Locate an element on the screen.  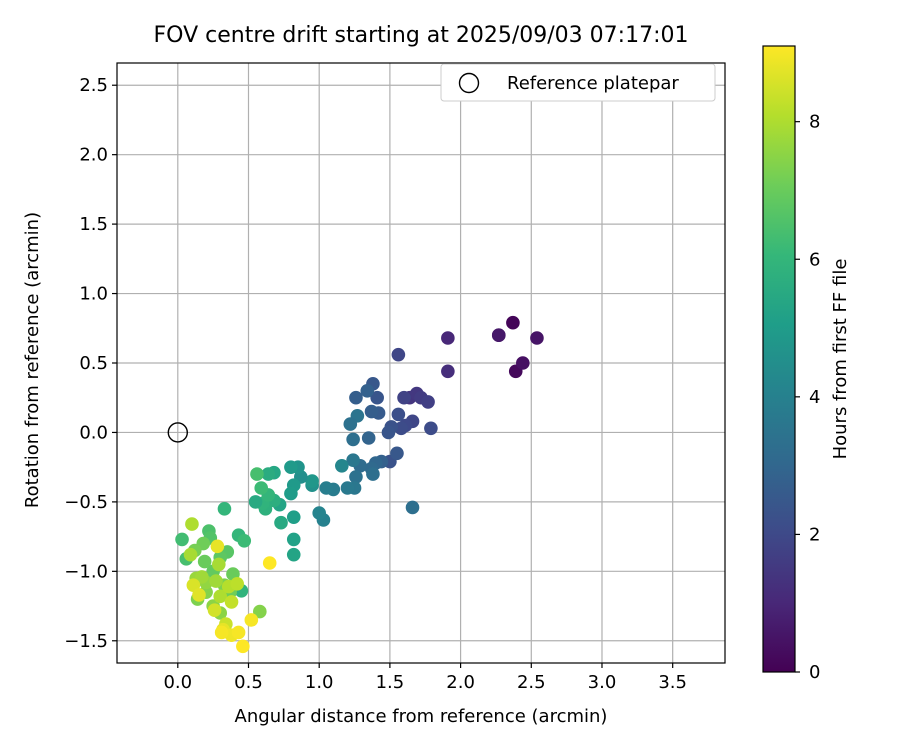
legend-box is located at coordinates (578, 82).